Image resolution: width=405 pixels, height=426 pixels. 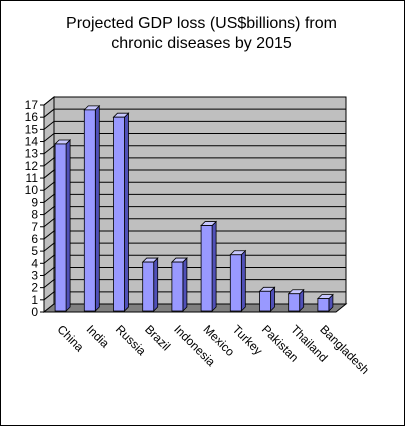 I want to click on bar-indonesia, so click(x=179, y=284).